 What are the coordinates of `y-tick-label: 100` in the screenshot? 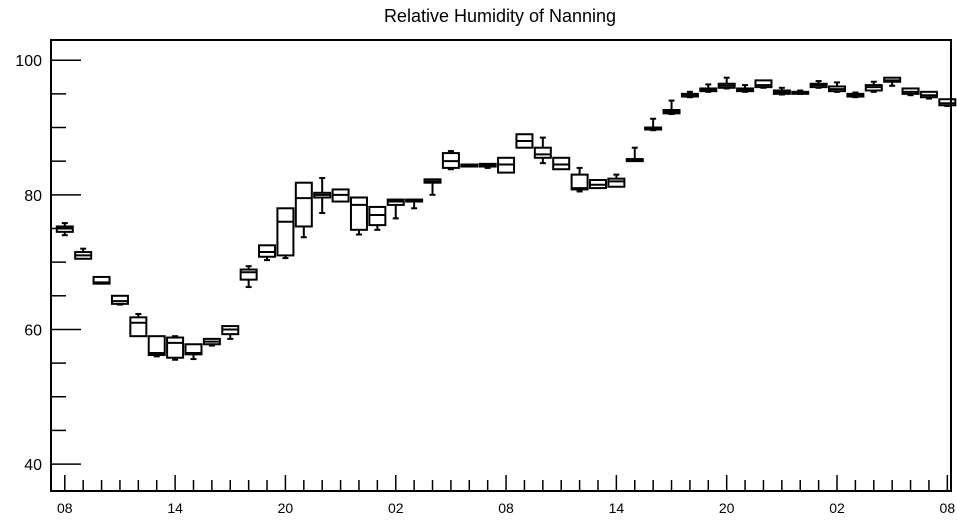 It's located at (28, 61).